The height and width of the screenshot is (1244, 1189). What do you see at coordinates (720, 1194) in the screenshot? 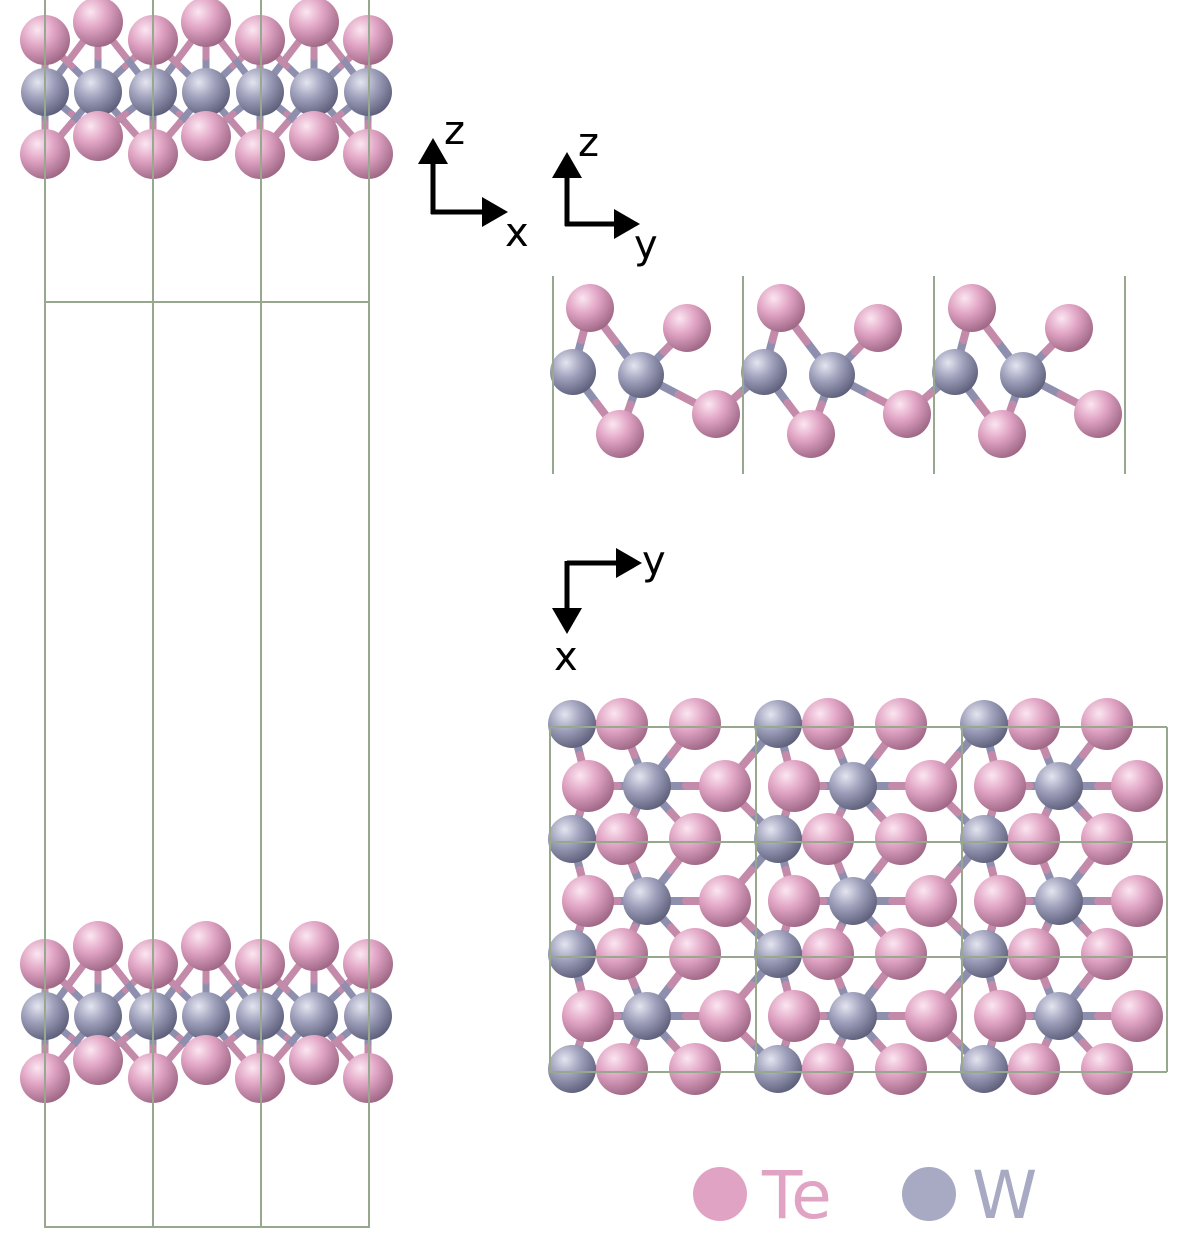
I see `legend-swatch-te` at bounding box center [720, 1194].